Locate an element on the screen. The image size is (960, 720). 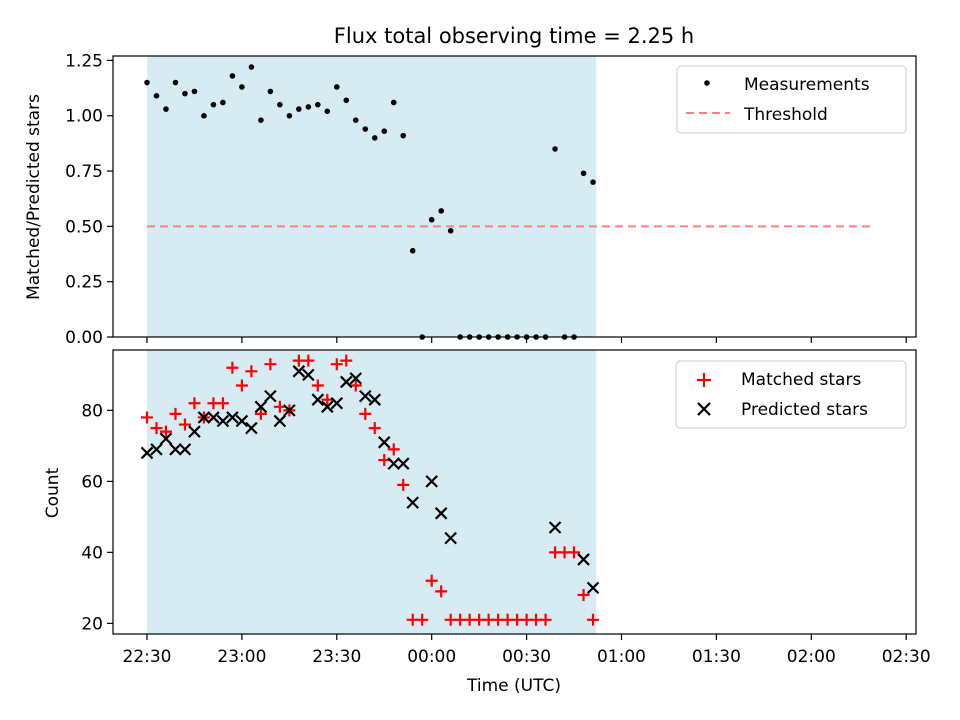
y-tick-label: 0.75 is located at coordinates (84, 172).